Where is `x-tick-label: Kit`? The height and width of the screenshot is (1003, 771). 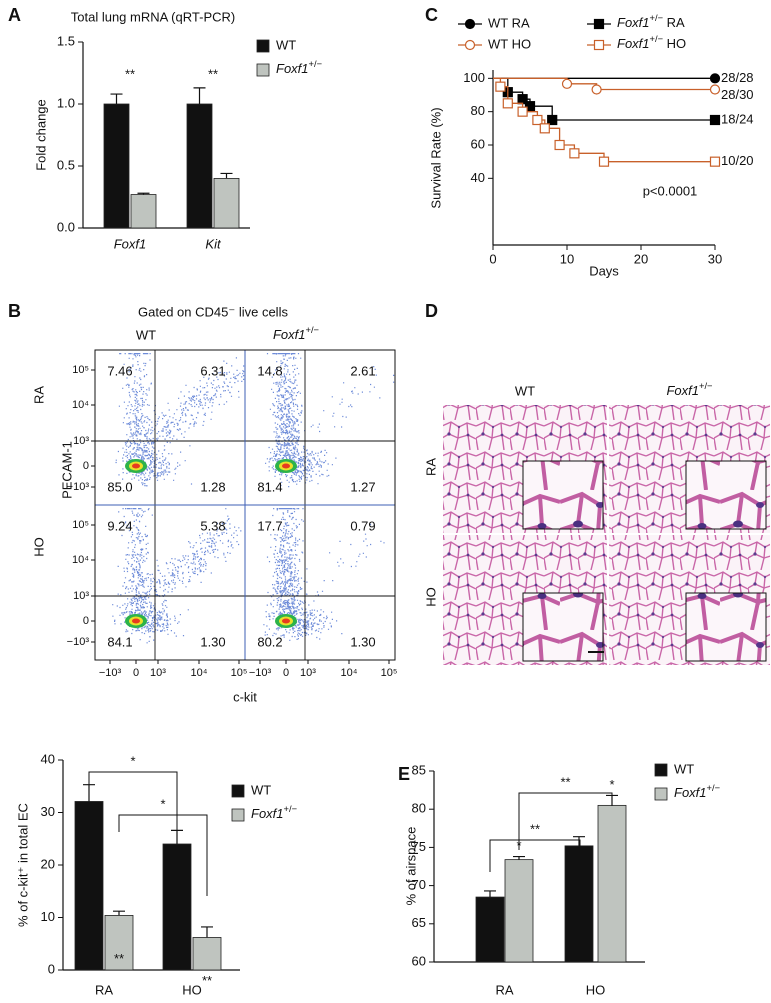 x-tick-label: Kit is located at coordinates (213, 243).